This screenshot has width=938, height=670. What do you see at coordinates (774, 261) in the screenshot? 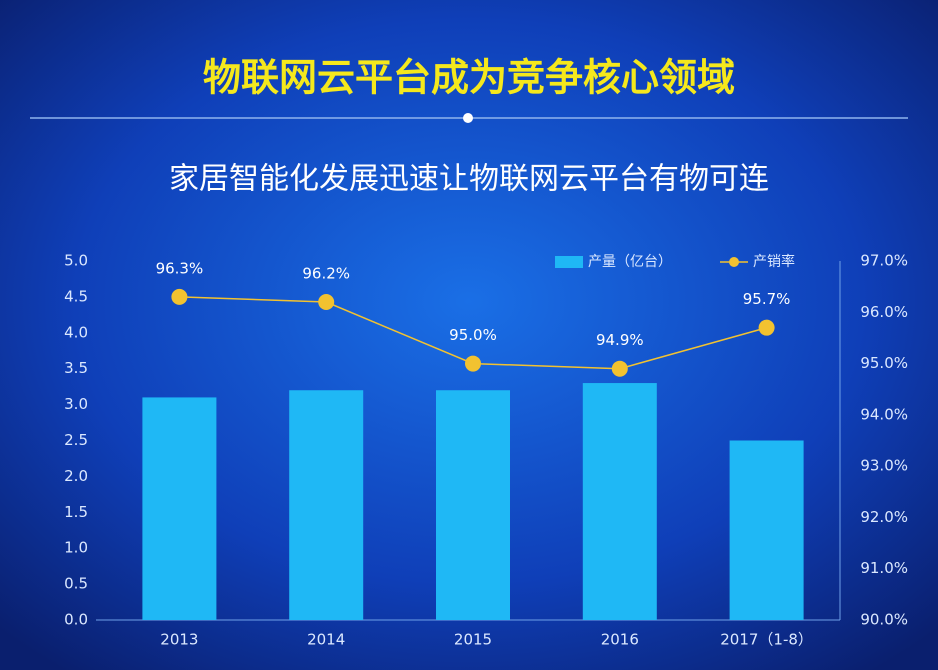
I see `legend-label: 产销率` at bounding box center [774, 261].